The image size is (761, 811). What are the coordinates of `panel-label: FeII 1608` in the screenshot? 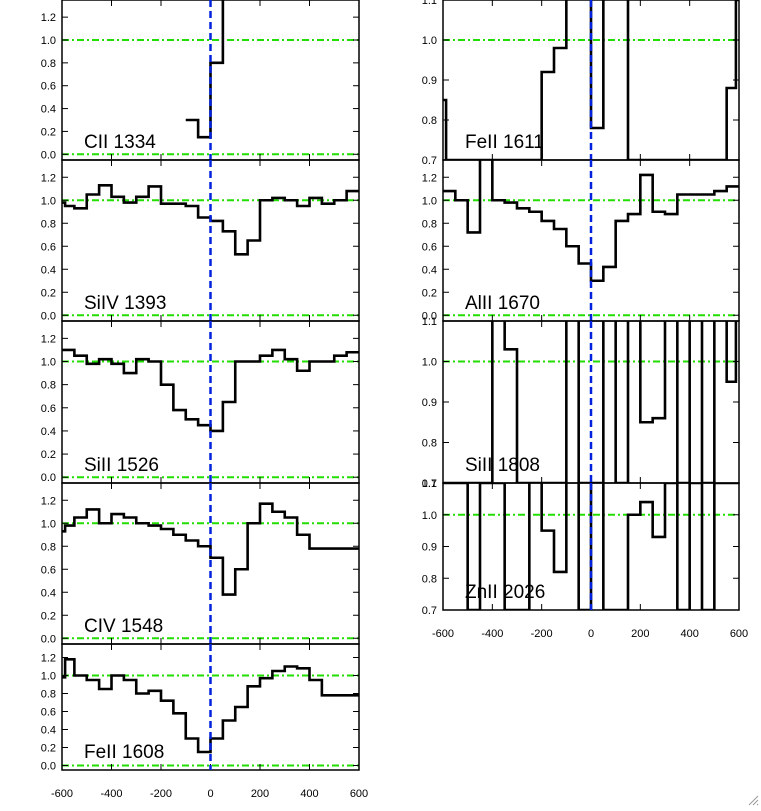 It's located at (124, 752).